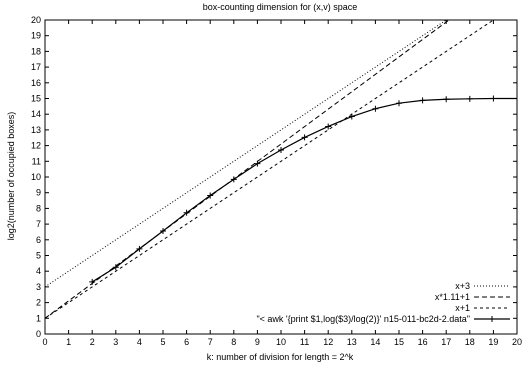  Describe the element at coordinates (139, 342) in the screenshot. I see `x-tick-label: 4` at that location.